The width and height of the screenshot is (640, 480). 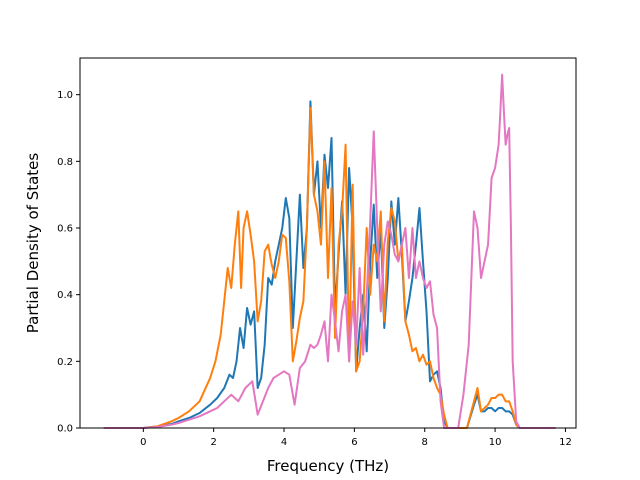 What do you see at coordinates (65, 362) in the screenshot?
I see `y-tick-label: 0.2` at bounding box center [65, 362].